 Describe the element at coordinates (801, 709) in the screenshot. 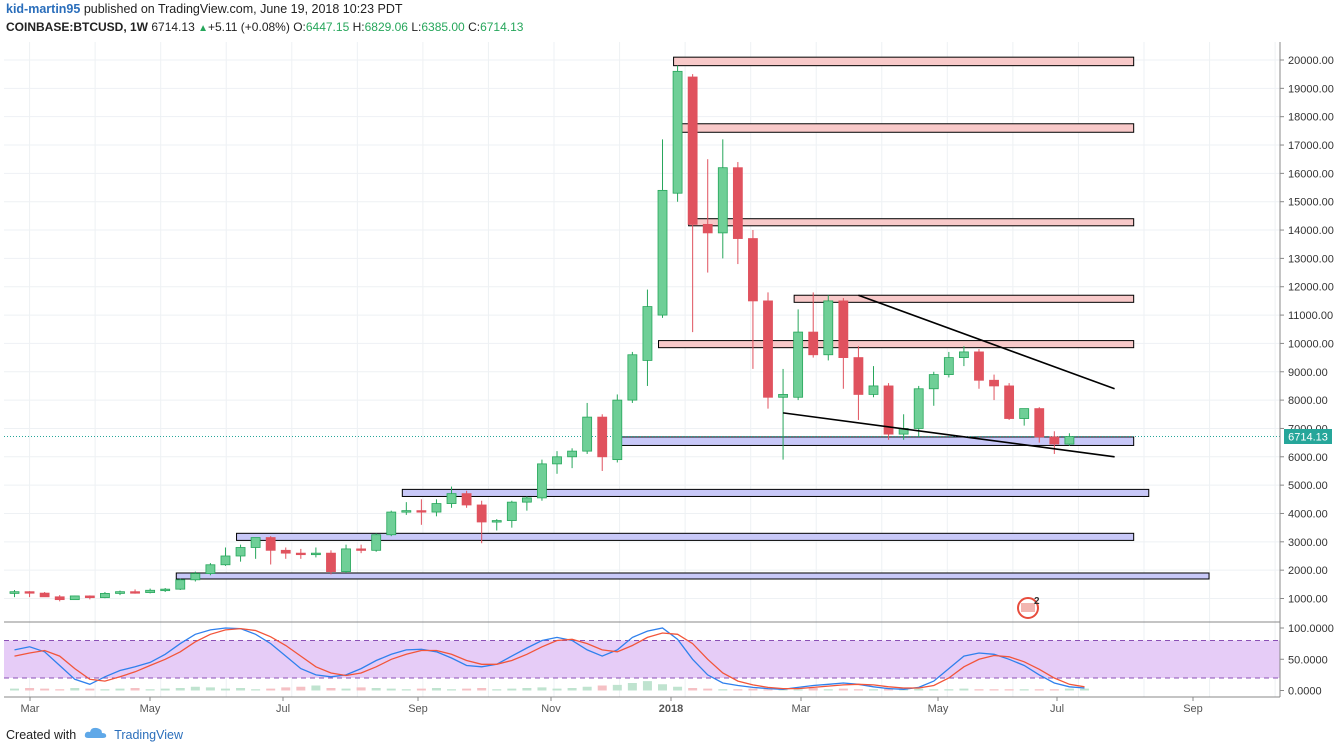

I see `time-tick-label: Mar` at that location.